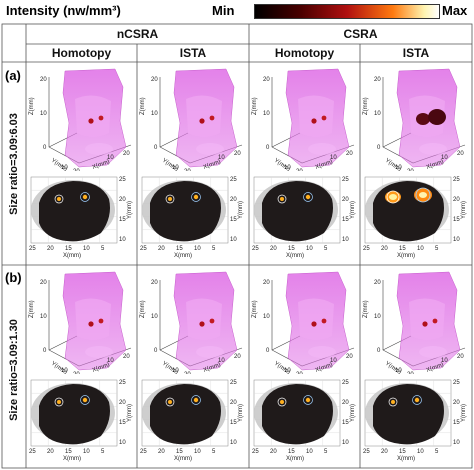  I want to click on column-header-homotopy-1: Homotopy, so click(81, 53).